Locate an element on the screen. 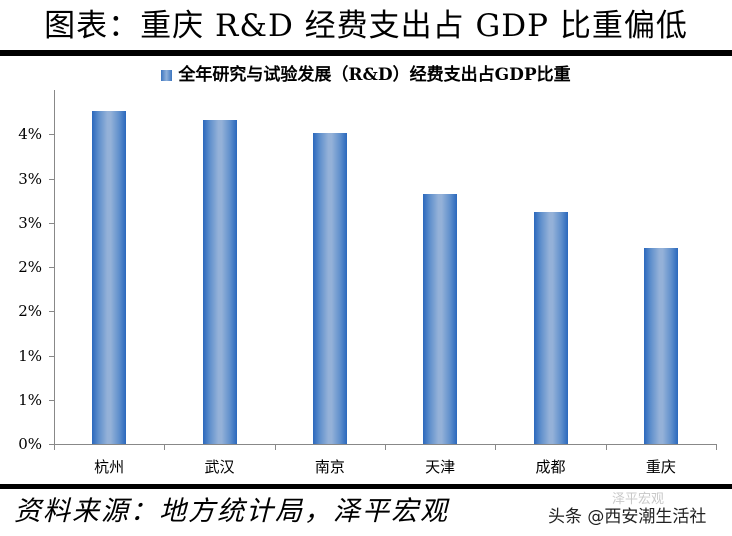 This screenshot has height=536, width=732. x-tick-label: 重庆 is located at coordinates (660, 467).